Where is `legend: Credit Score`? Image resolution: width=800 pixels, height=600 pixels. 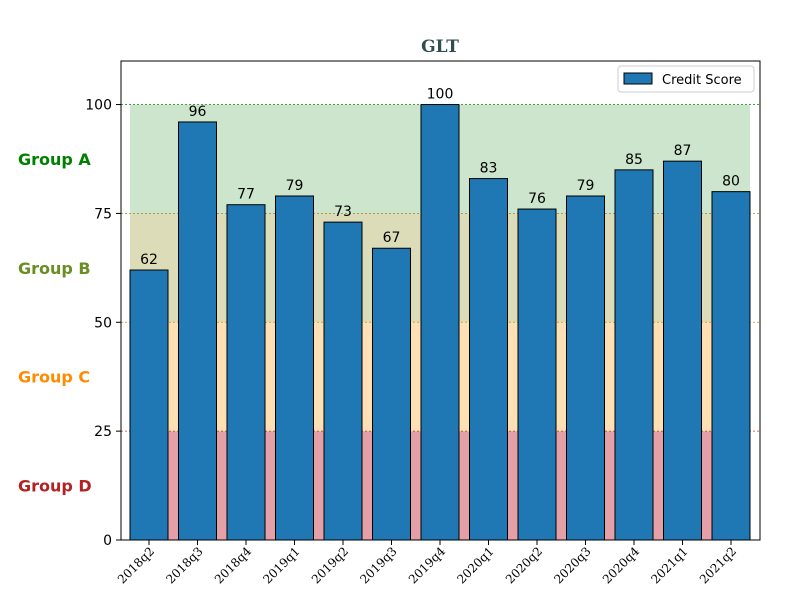 legend: Credit Score is located at coordinates (686, 79).